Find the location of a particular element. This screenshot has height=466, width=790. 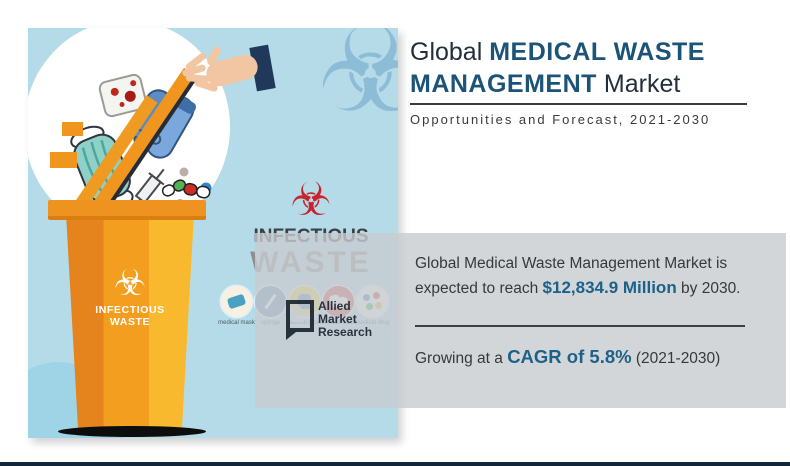

brand-line3: Research is located at coordinates (345, 332).